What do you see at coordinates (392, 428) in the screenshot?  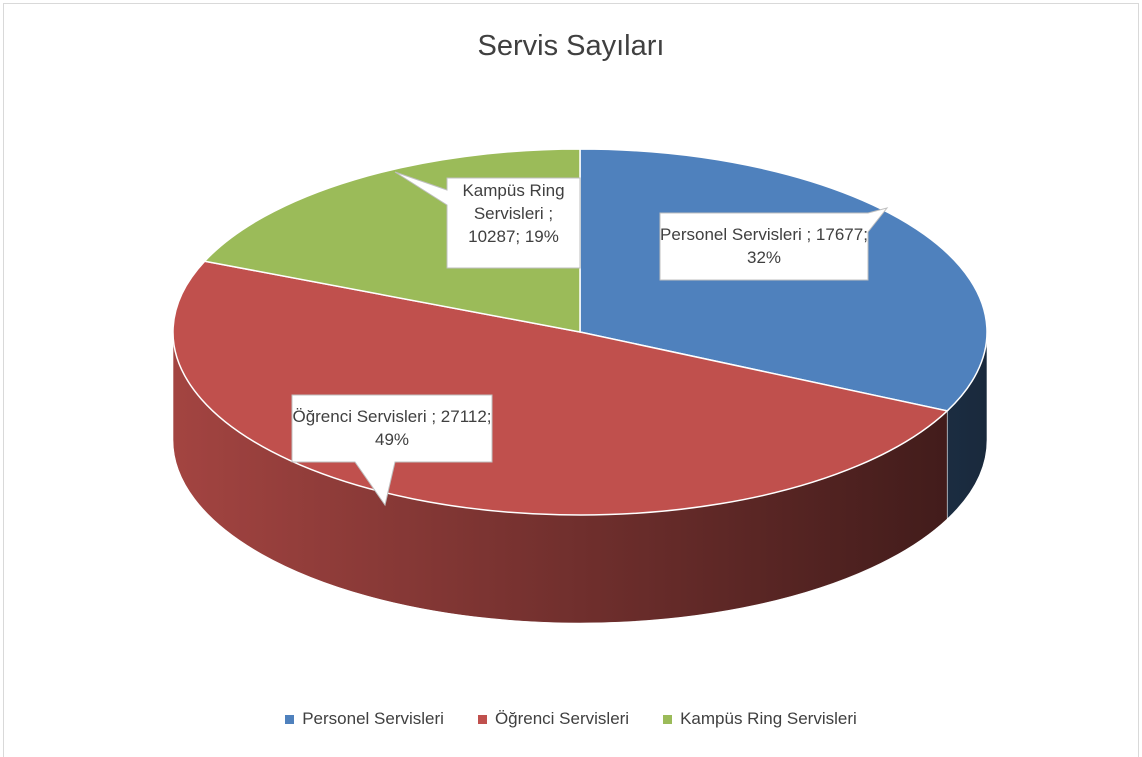 I see `data-label: Öğrenci Servisleri ; 27112; 49%` at bounding box center [392, 428].